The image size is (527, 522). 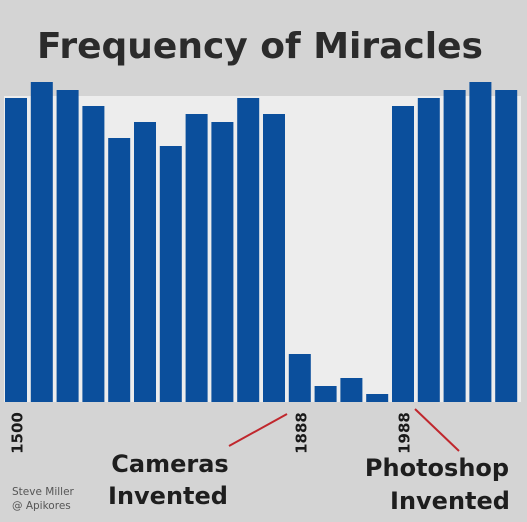 I want to click on x-tick-labels: 1500 1888 1988, so click(x=211, y=433).